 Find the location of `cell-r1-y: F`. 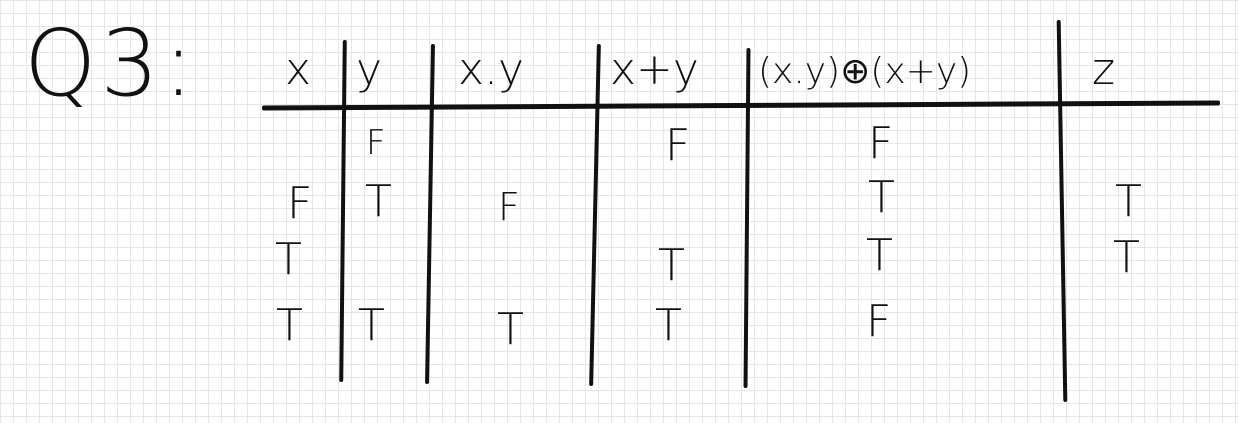

cell-r1-y: F is located at coordinates (376, 143).